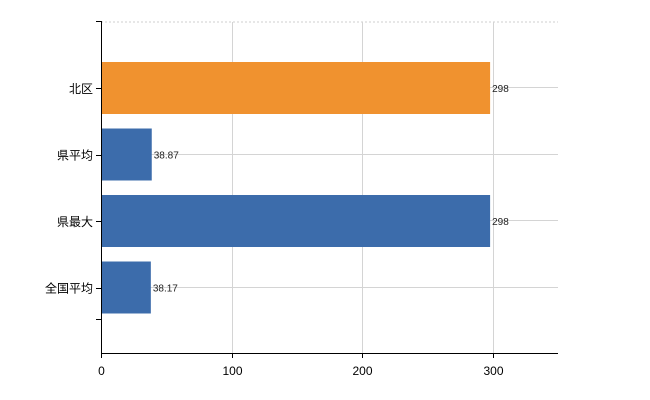 The image size is (650, 400). I want to click on x-tick-label: 200, so click(362, 371).